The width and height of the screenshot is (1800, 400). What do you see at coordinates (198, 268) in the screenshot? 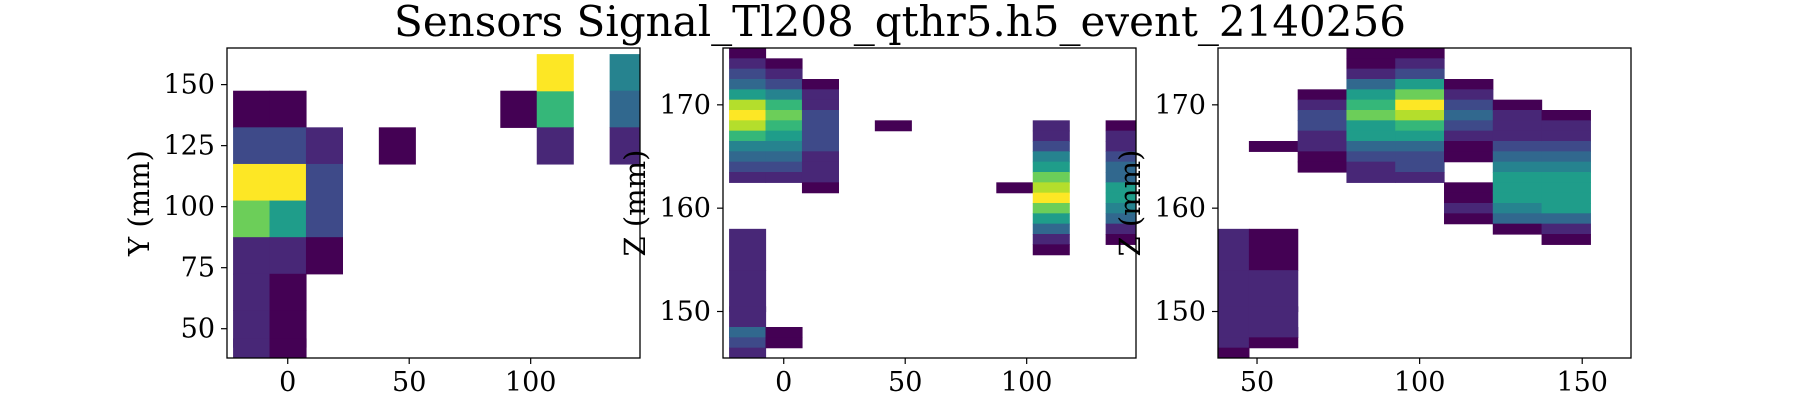
I see `y-tick-label: 75` at bounding box center [198, 268].